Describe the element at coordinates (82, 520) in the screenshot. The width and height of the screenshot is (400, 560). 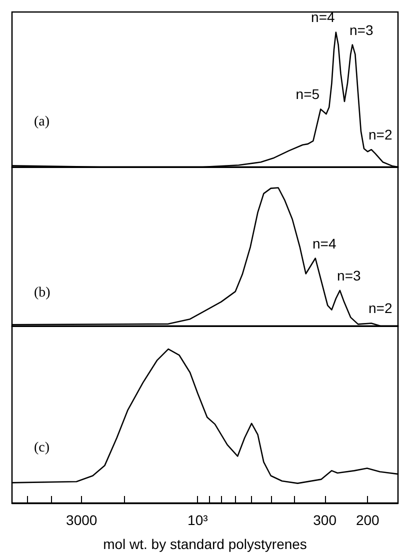
I see `x-tick-label: 3000` at that location.